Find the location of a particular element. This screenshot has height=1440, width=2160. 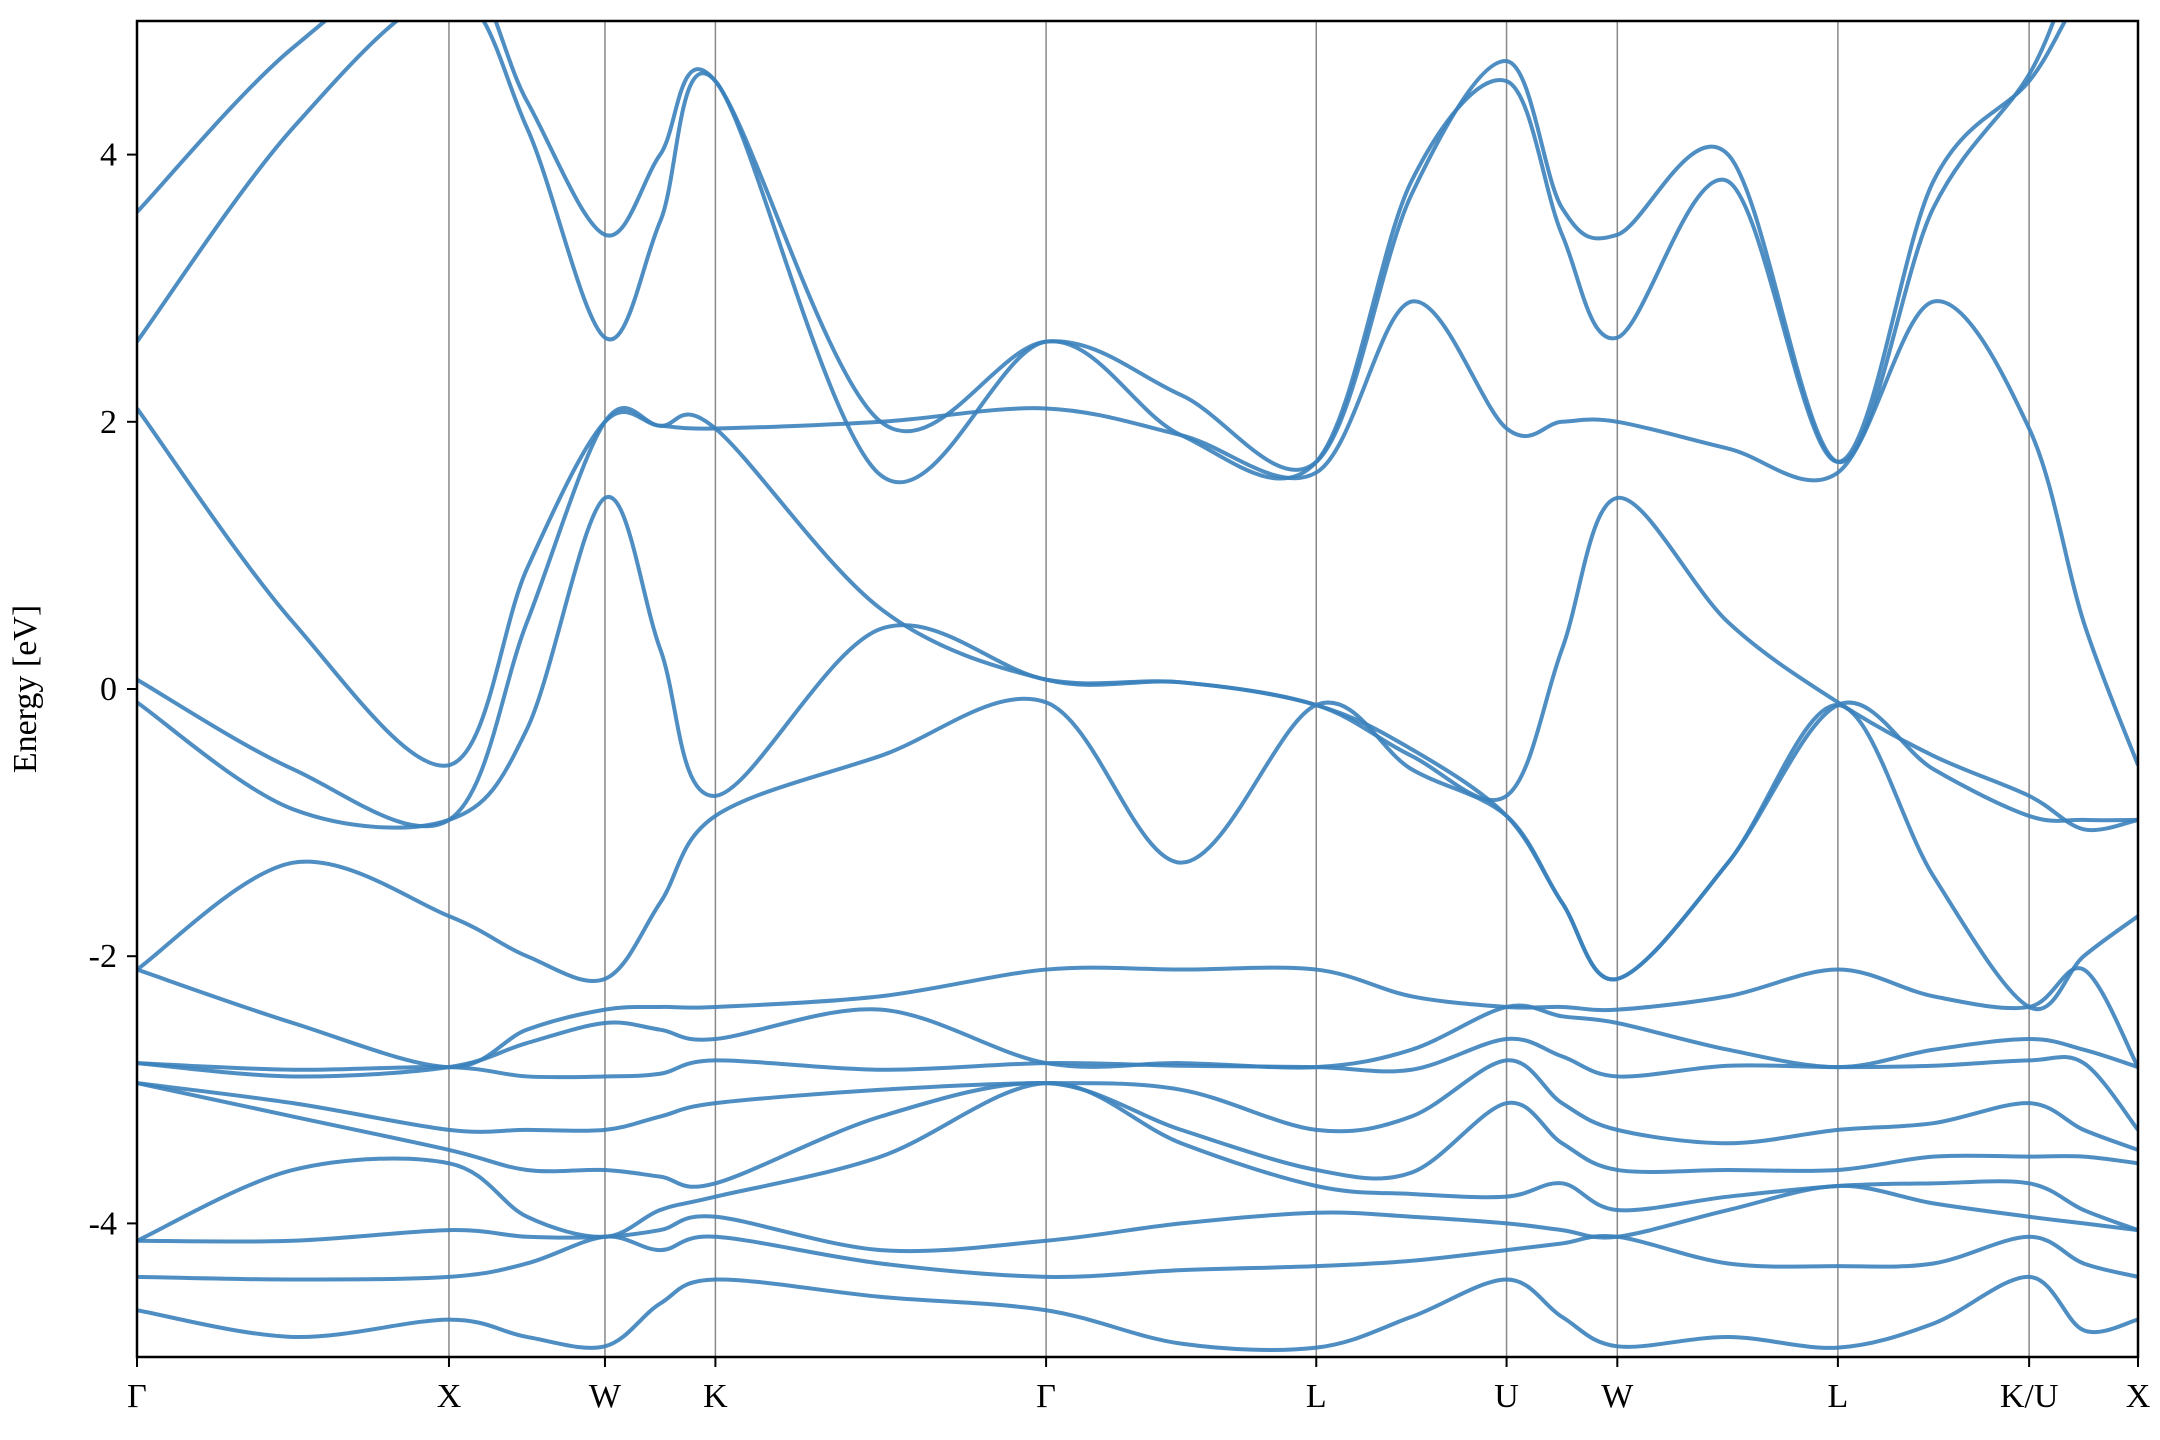

x-tick-label: K is located at coordinates (715, 1396).